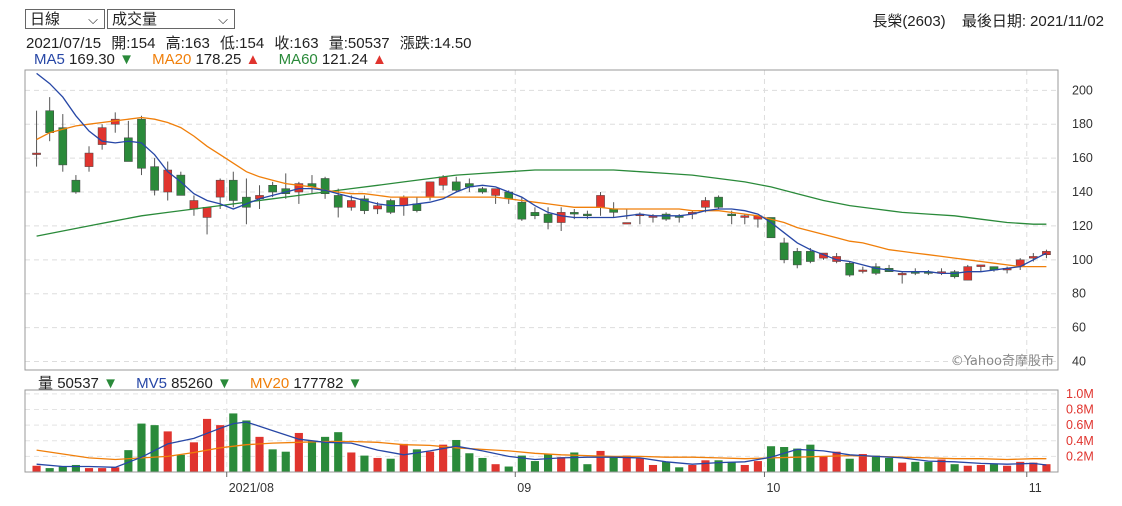  What do you see at coordinates (192, 383) in the screenshot?
I see `mv5-value: 85260` at bounding box center [192, 383].